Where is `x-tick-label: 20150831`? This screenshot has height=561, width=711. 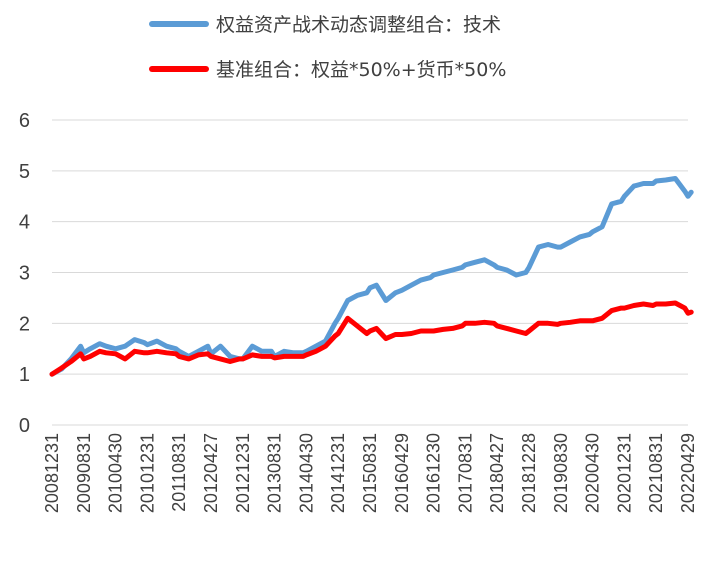
x-tick-label: 20150831 is located at coordinates (370, 473).